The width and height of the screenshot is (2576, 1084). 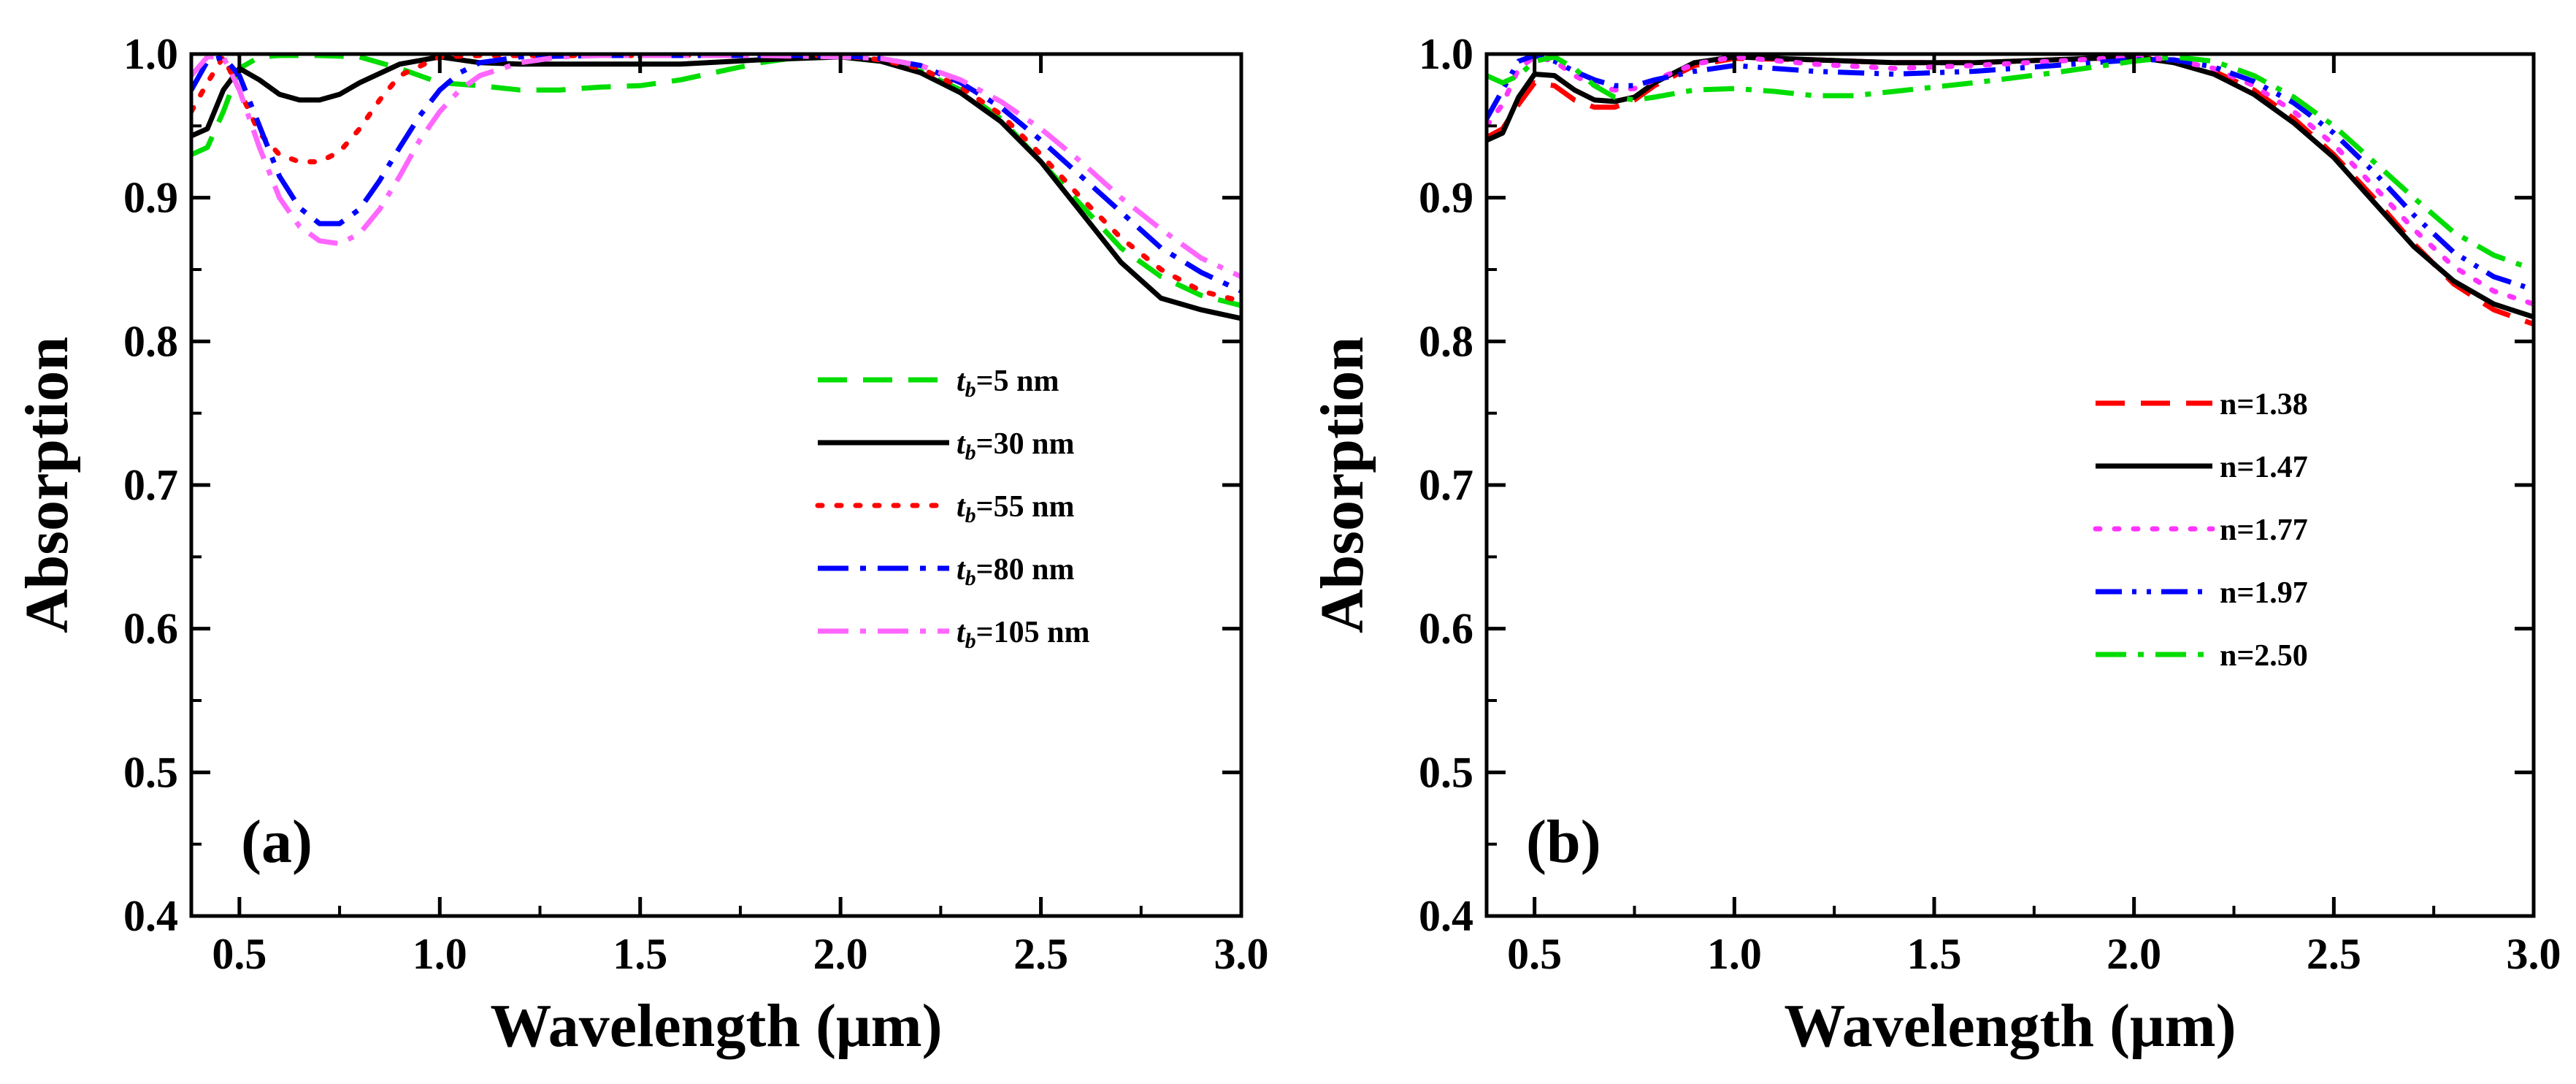 I want to click on series-line-tb-80-nm, so click(x=716, y=174).